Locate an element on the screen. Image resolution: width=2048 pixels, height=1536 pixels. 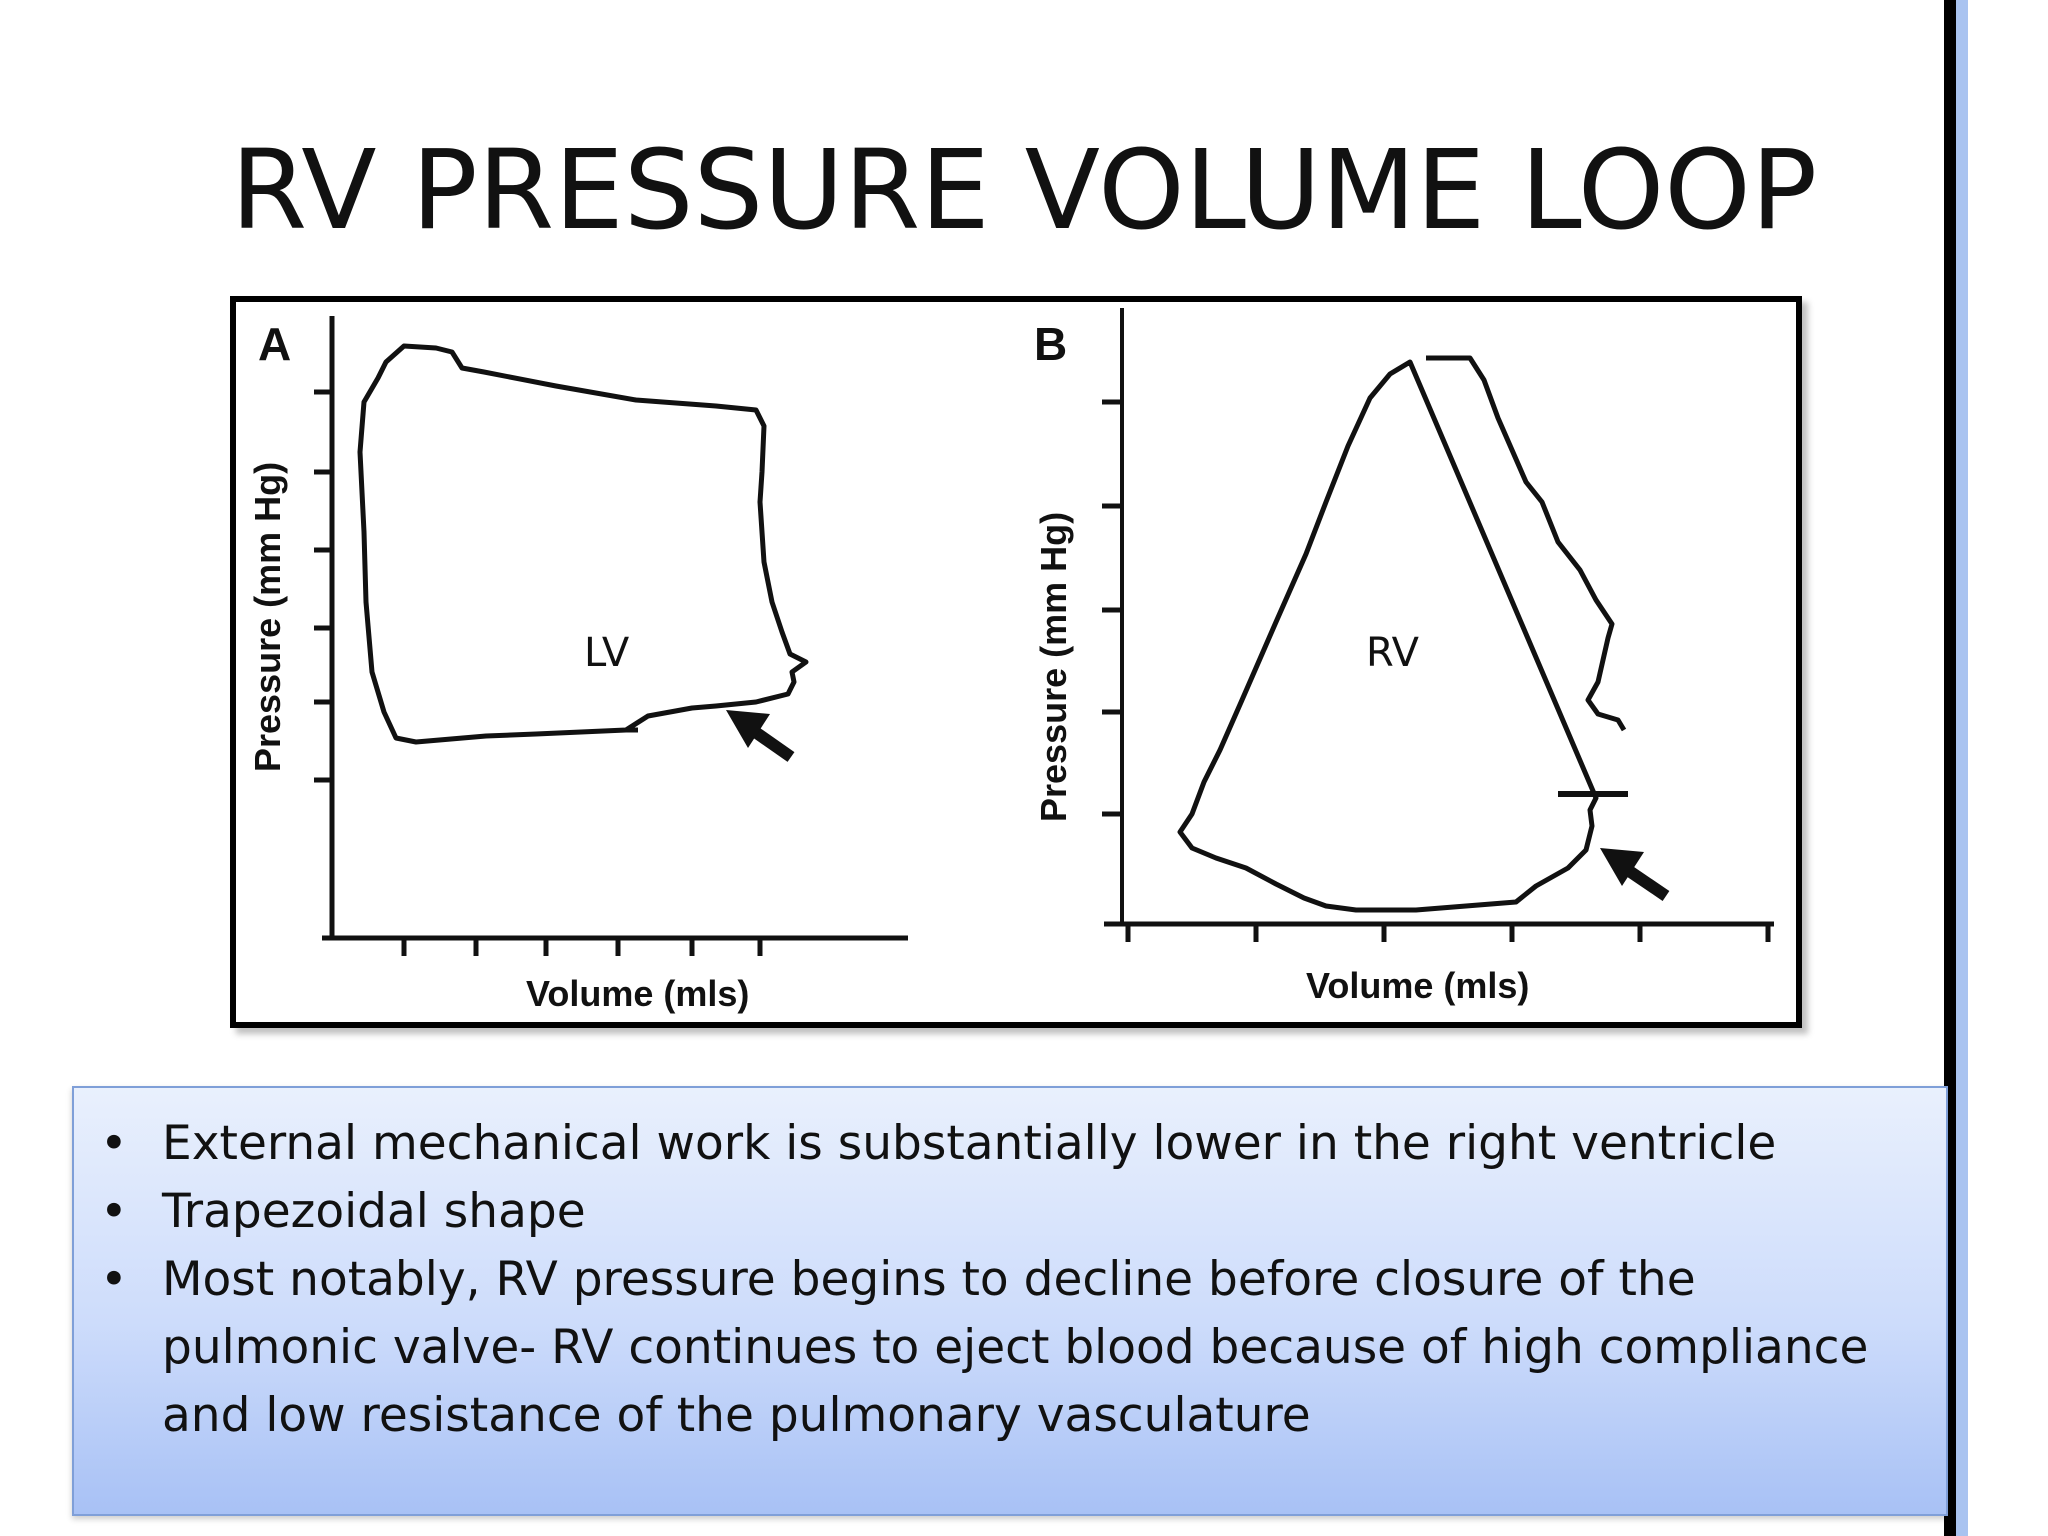
rv-loop is located at coordinates (1402, 634).